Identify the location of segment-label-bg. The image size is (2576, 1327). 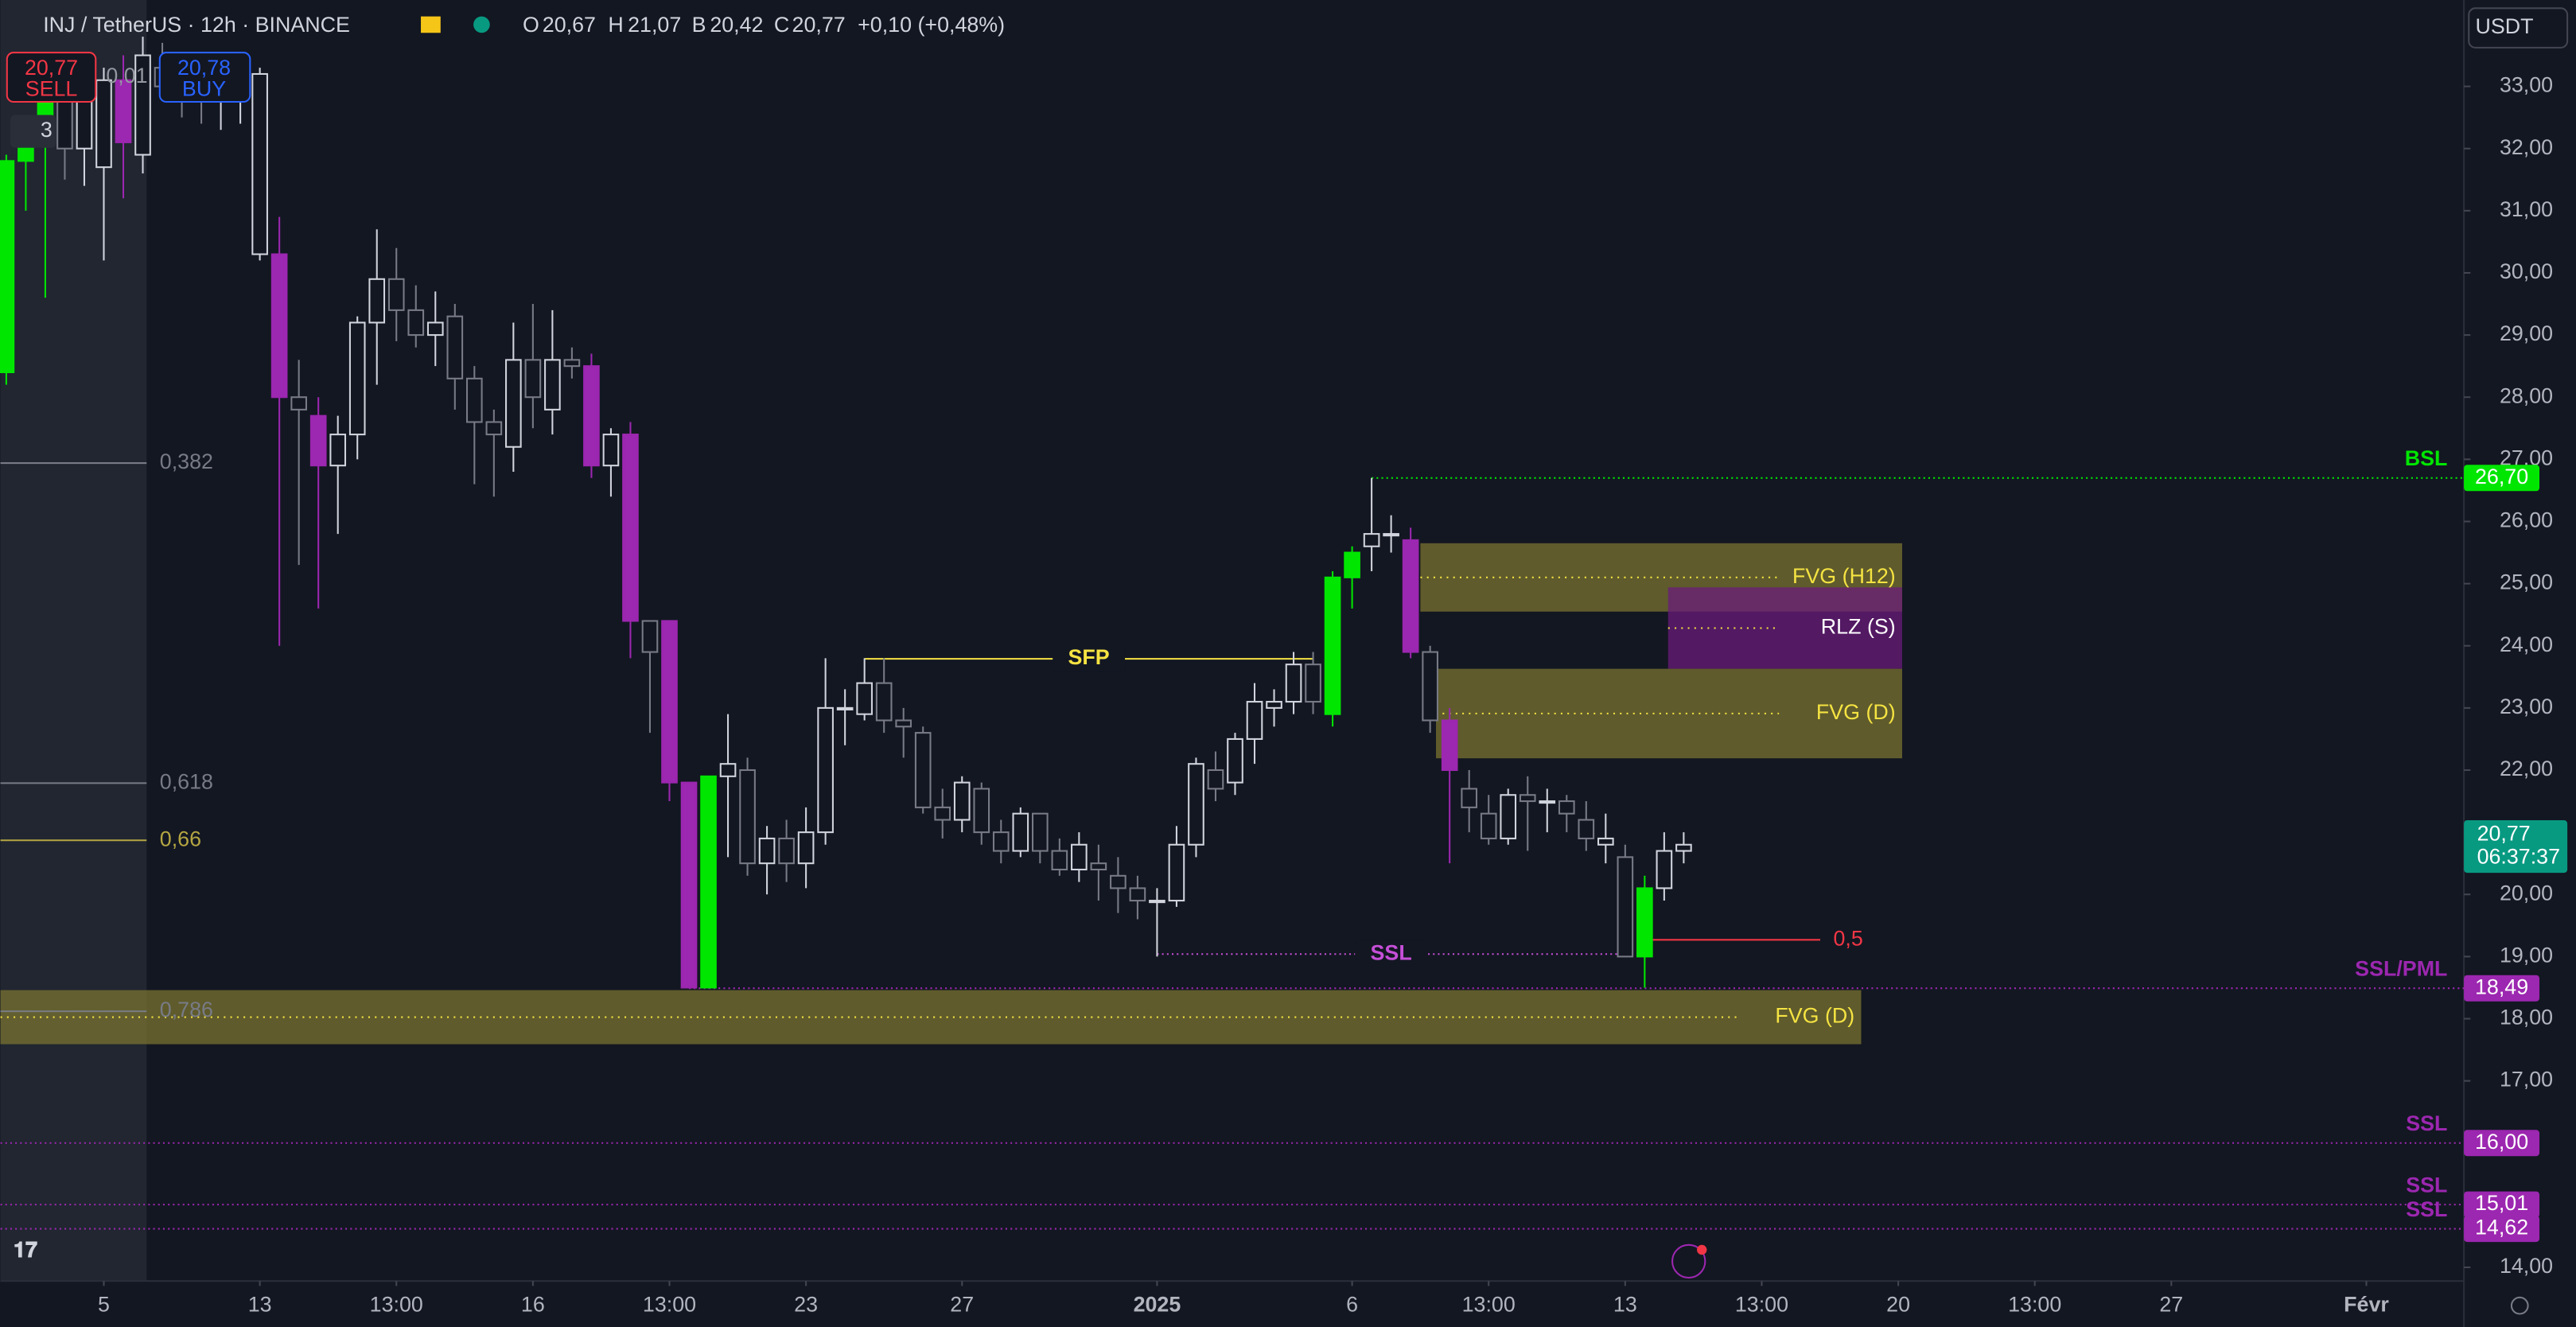
(1089, 659).